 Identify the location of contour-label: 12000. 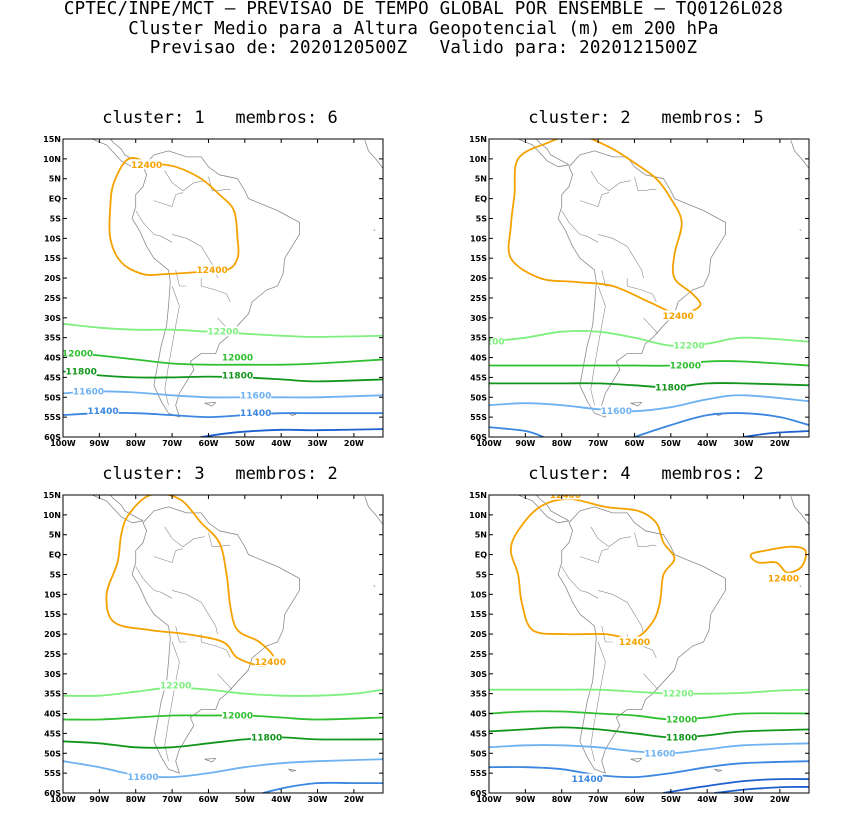
(237, 717).